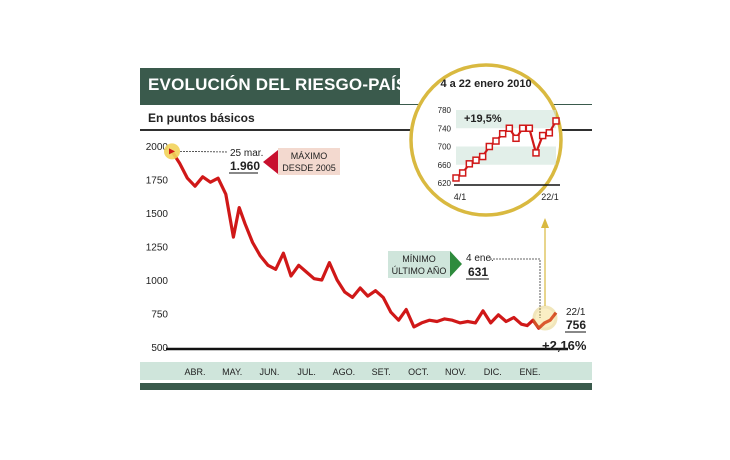  What do you see at coordinates (460, 197) in the screenshot?
I see `inset-x-label-start: 4/1` at bounding box center [460, 197].